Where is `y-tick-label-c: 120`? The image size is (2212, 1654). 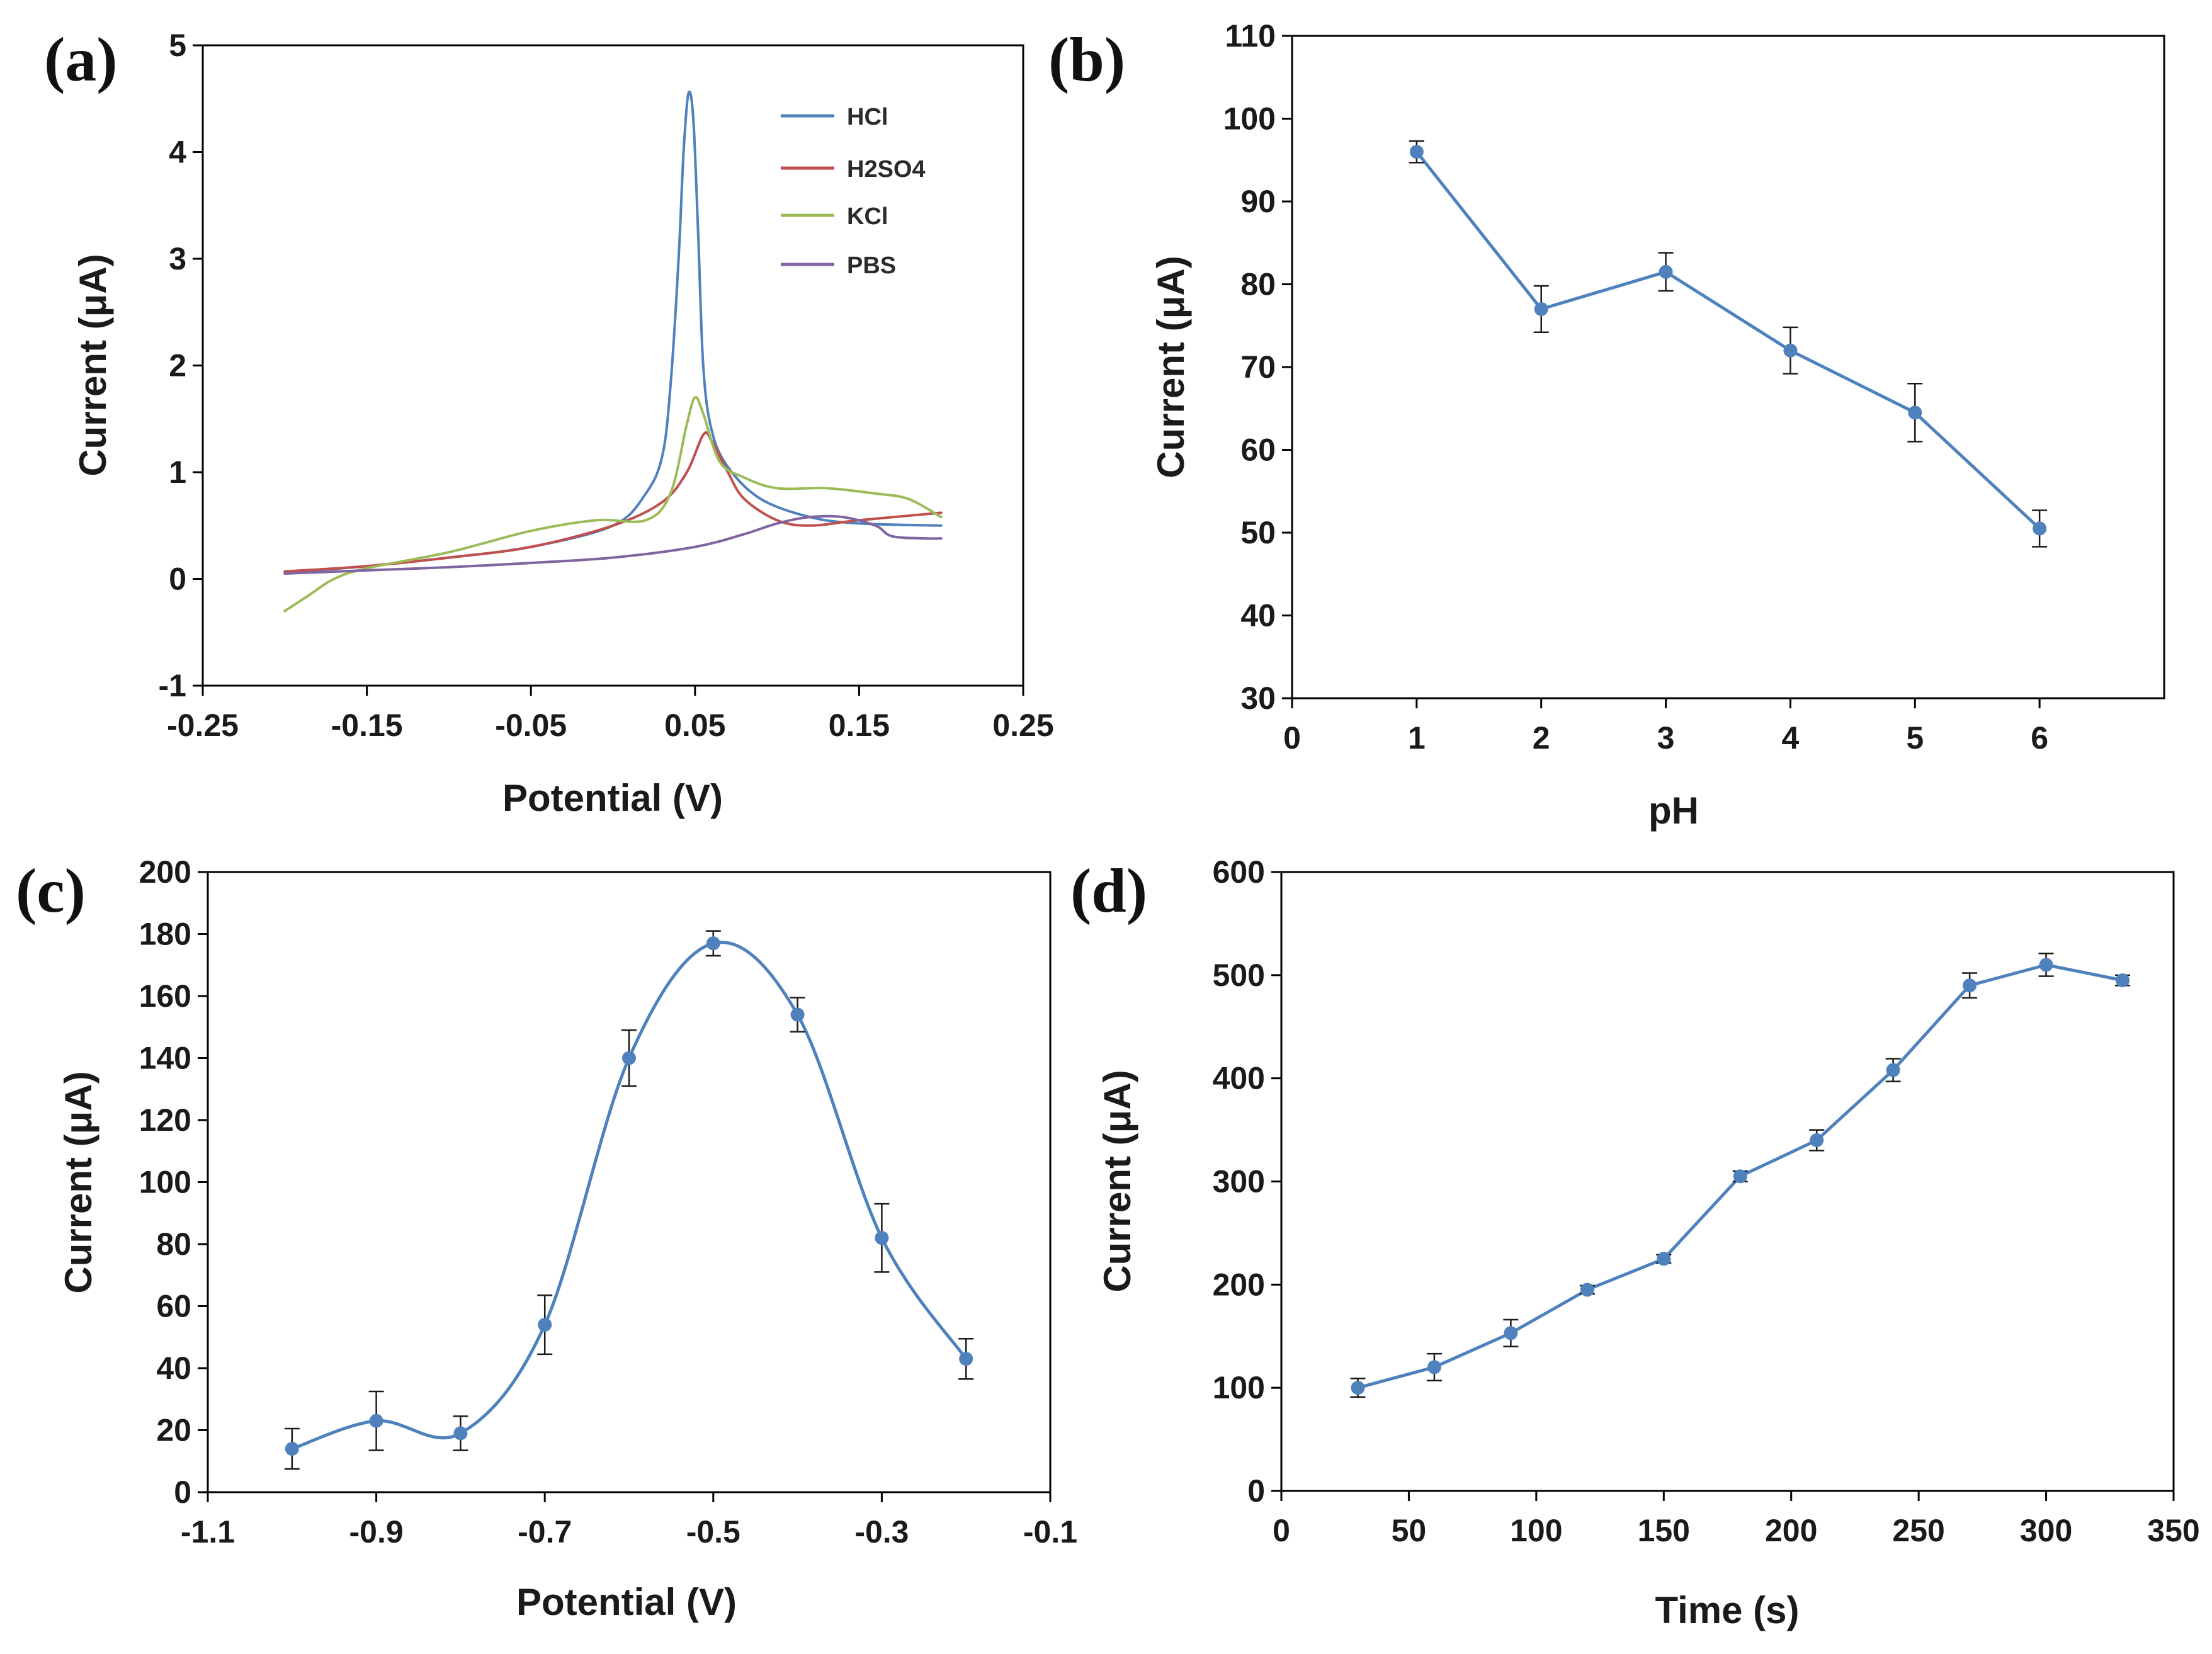 y-tick-label-c: 120 is located at coordinates (165, 1120).